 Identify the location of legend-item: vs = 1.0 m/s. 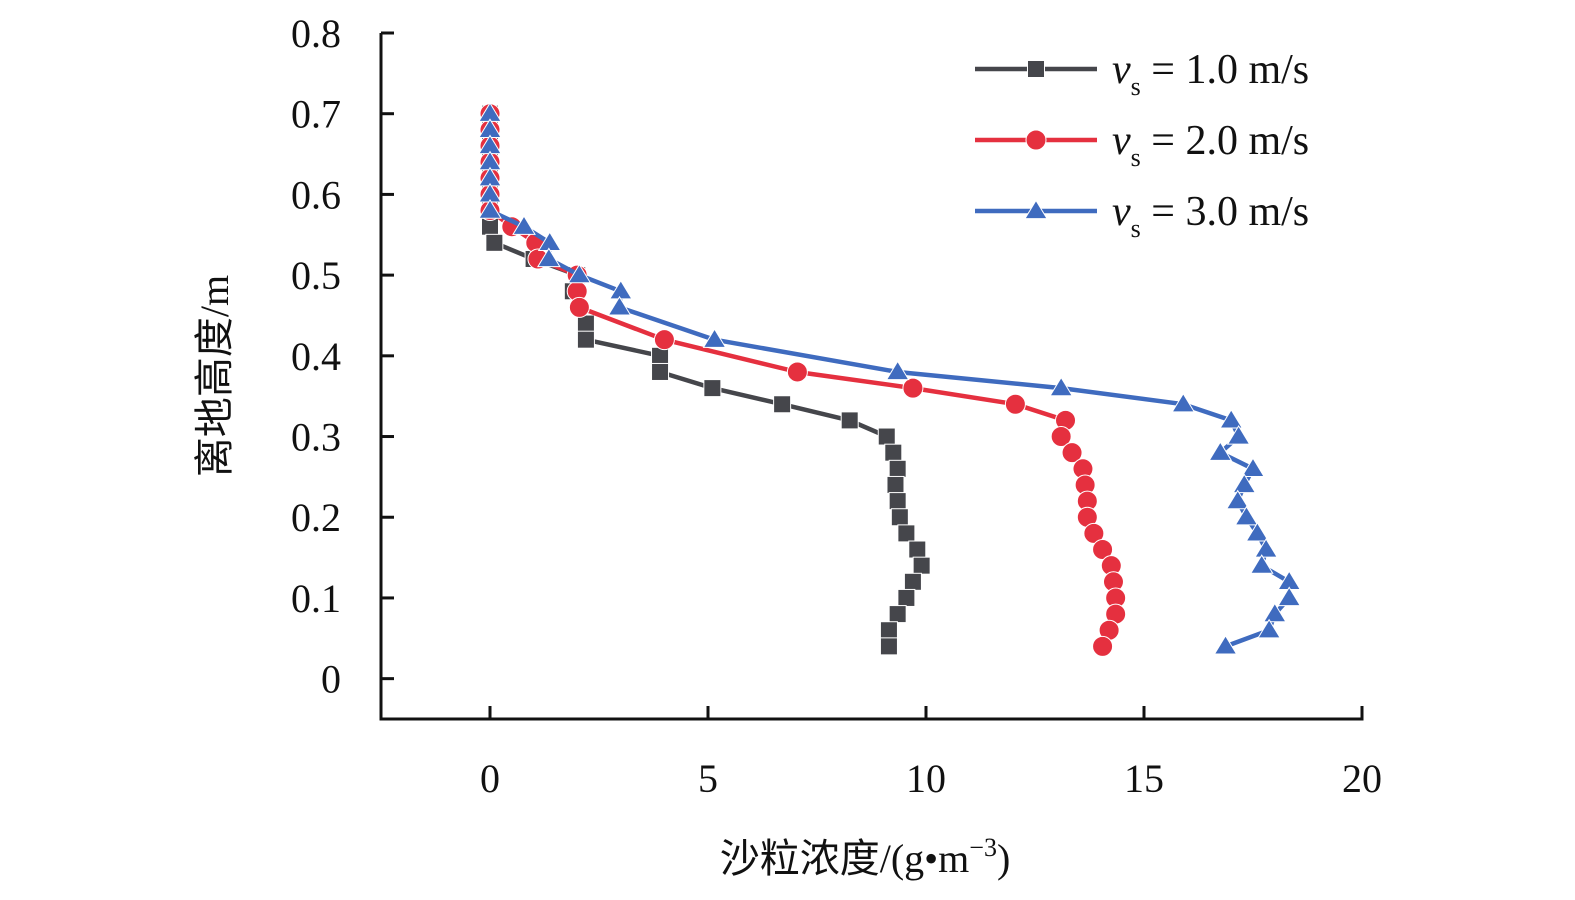
(1142, 74).